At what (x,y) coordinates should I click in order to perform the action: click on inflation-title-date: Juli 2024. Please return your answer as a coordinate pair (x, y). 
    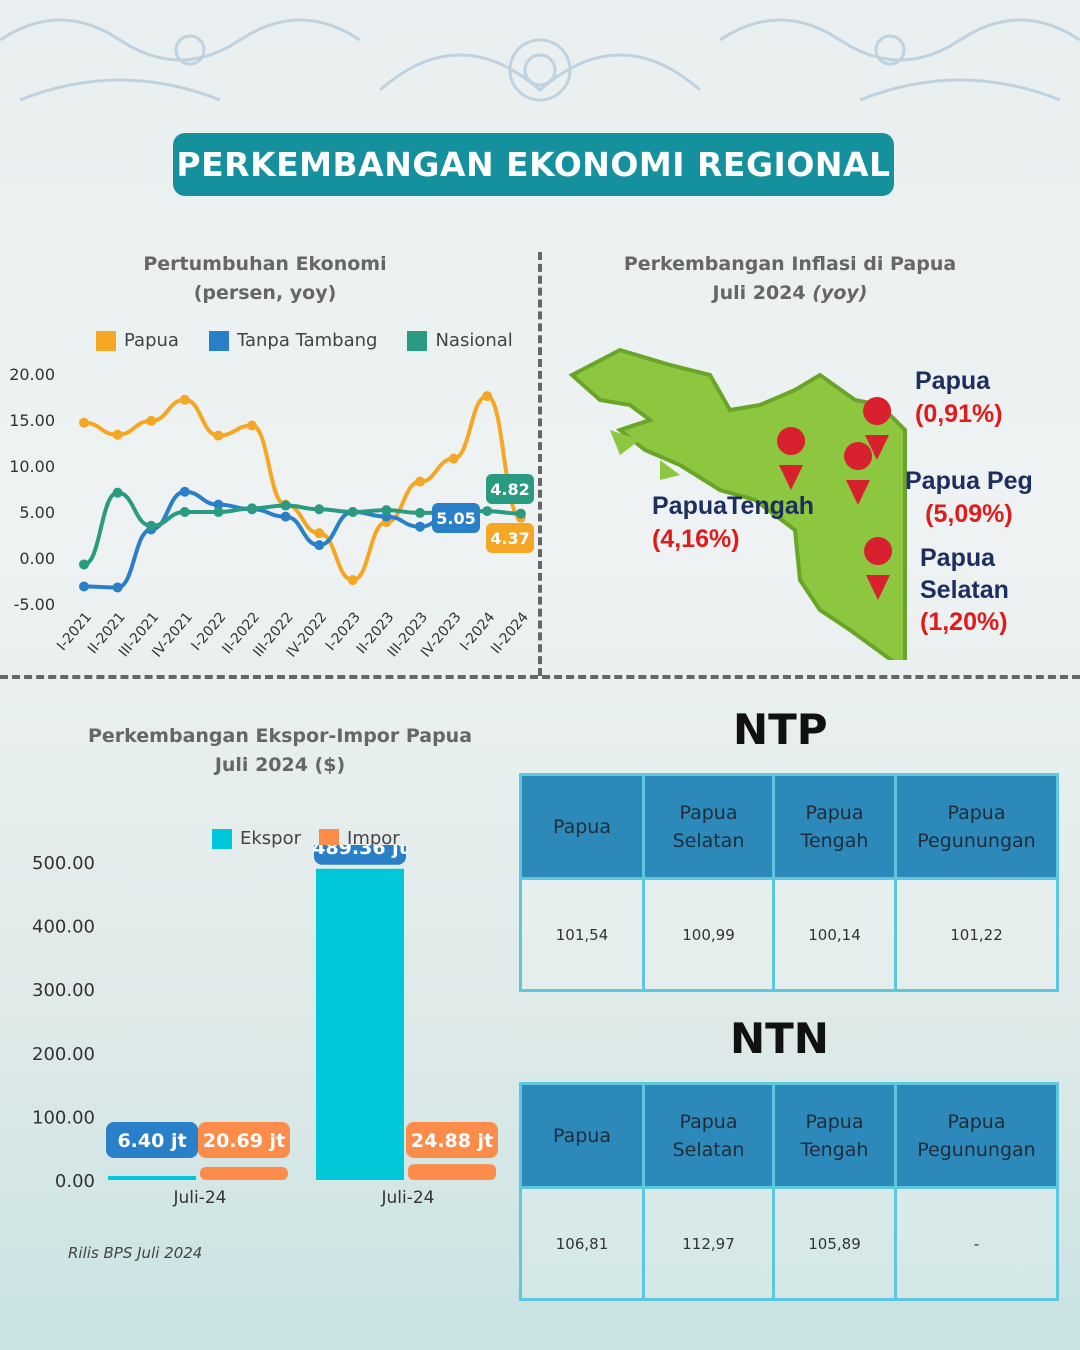
    Looking at the image, I should click on (759, 293).